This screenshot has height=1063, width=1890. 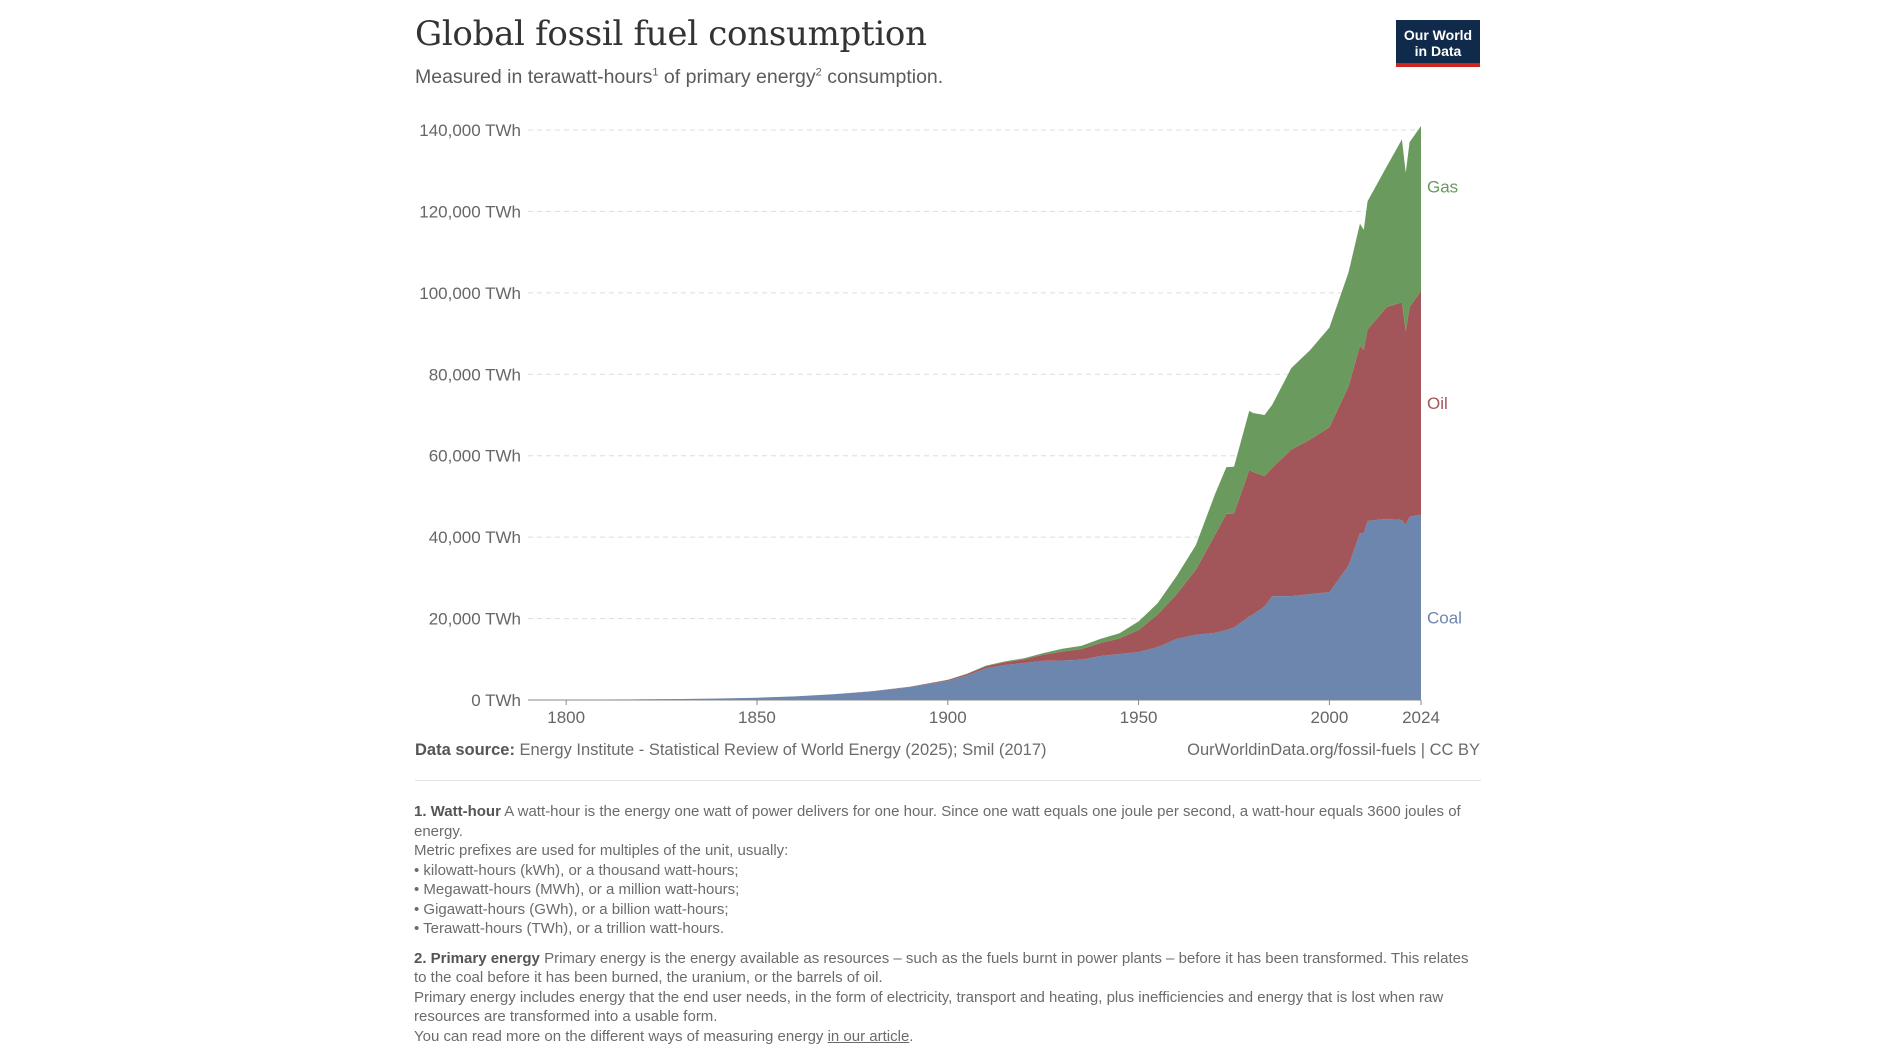 What do you see at coordinates (1437, 403) in the screenshot?
I see `series-label-oil: Oil` at bounding box center [1437, 403].